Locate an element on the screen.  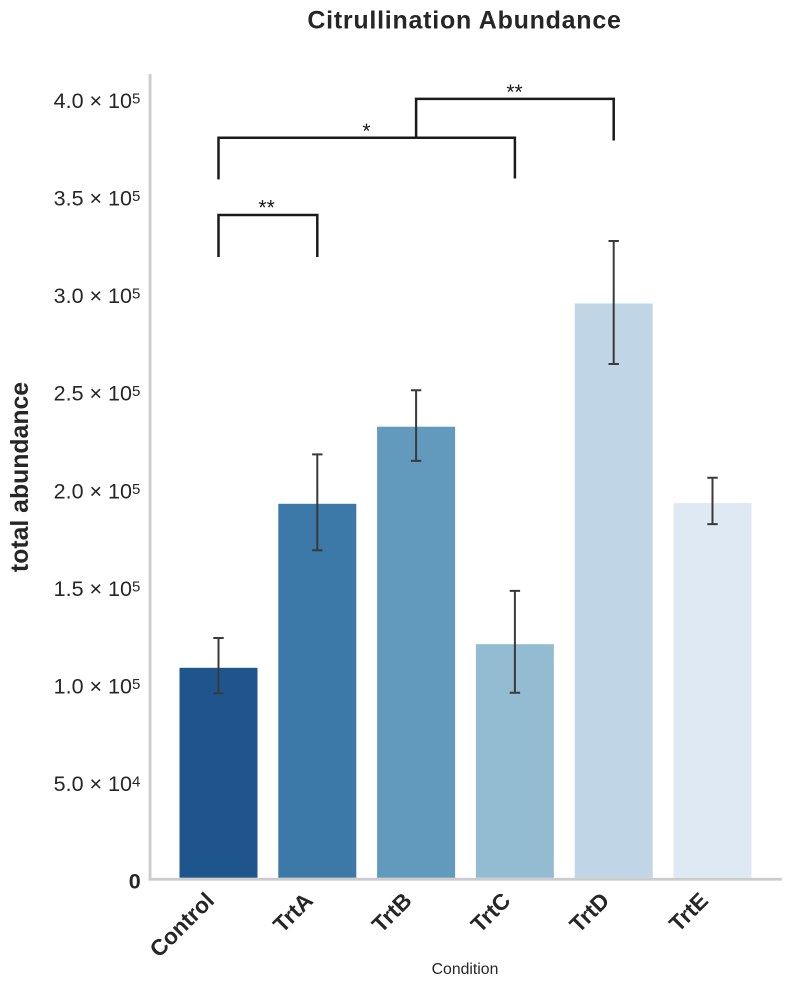
svg-text: 5.0 × 104 is located at coordinates (97, 784).